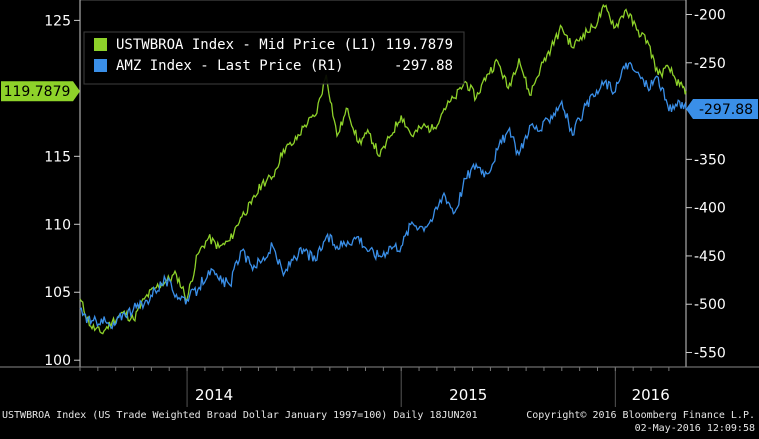  What do you see at coordinates (57, 157) in the screenshot?
I see `left-axis-tick-label: 115` at bounding box center [57, 157].